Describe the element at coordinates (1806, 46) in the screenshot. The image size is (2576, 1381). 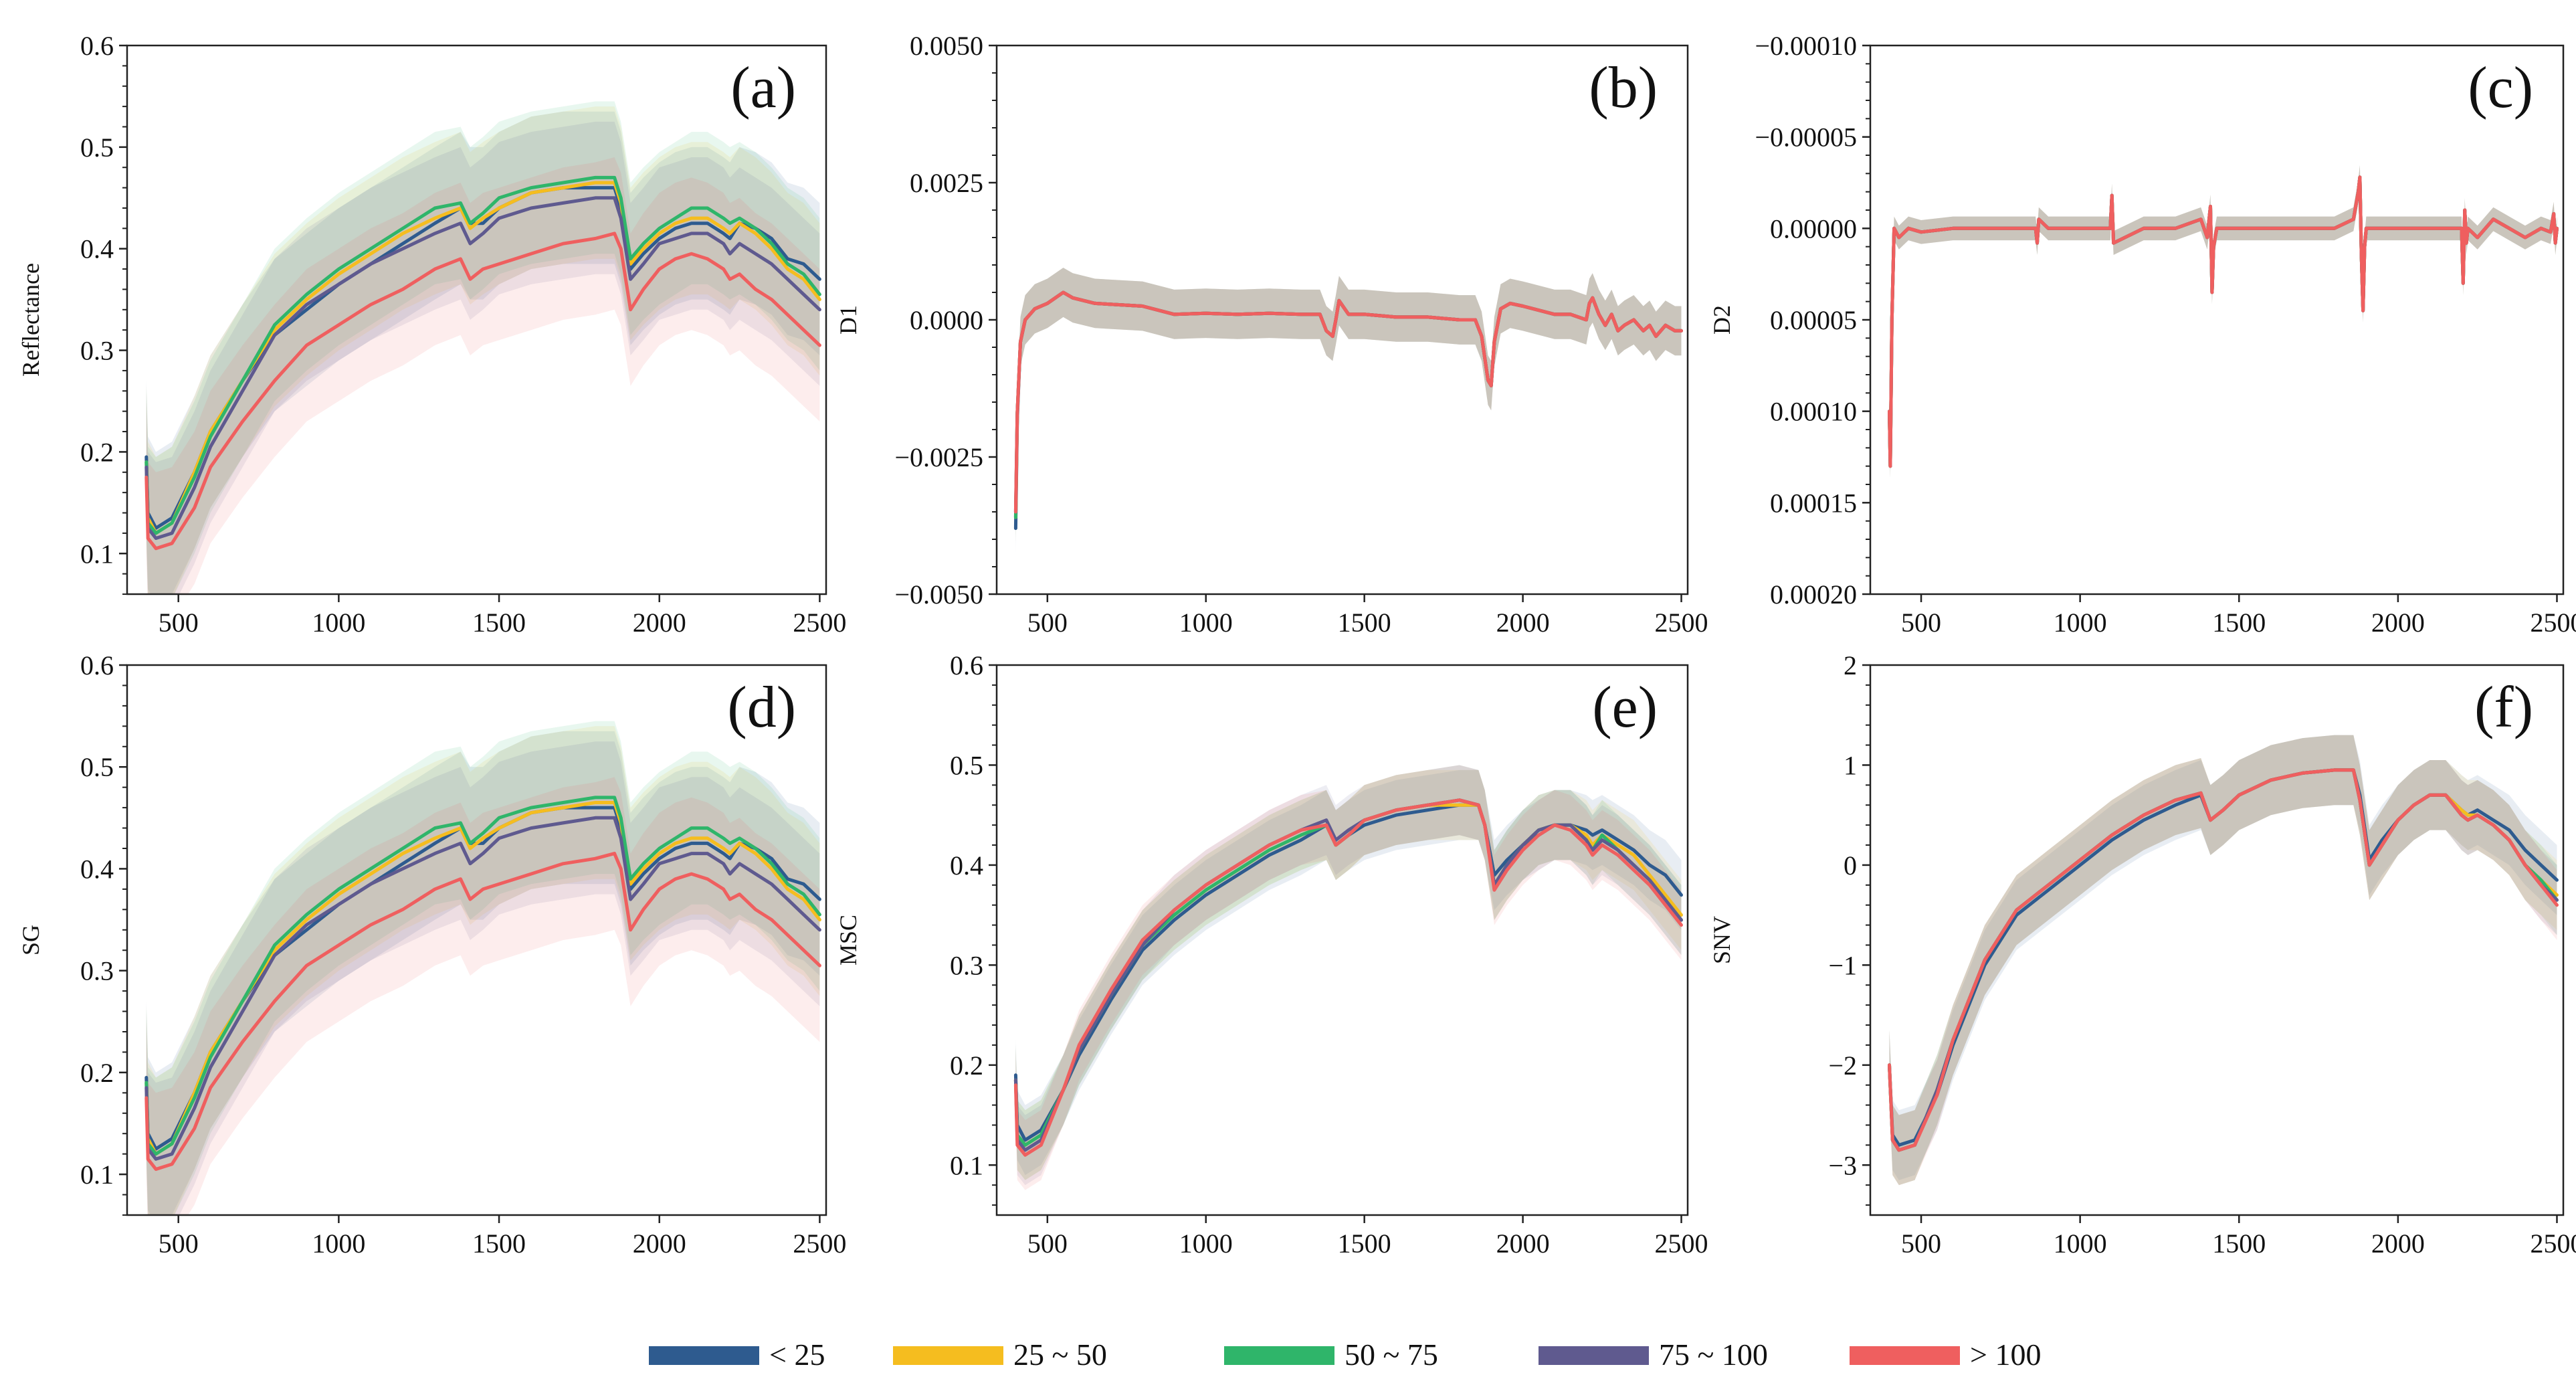
I see `y-tick-label: −0.00010` at that location.